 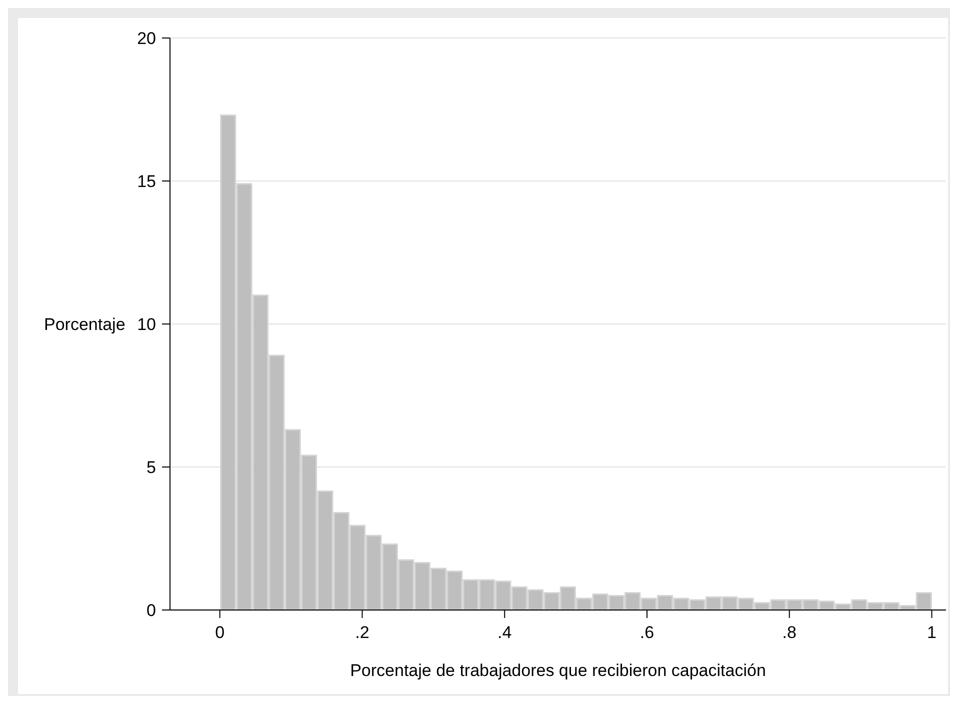 I want to click on y-tick-label: 15, so click(x=146, y=182).